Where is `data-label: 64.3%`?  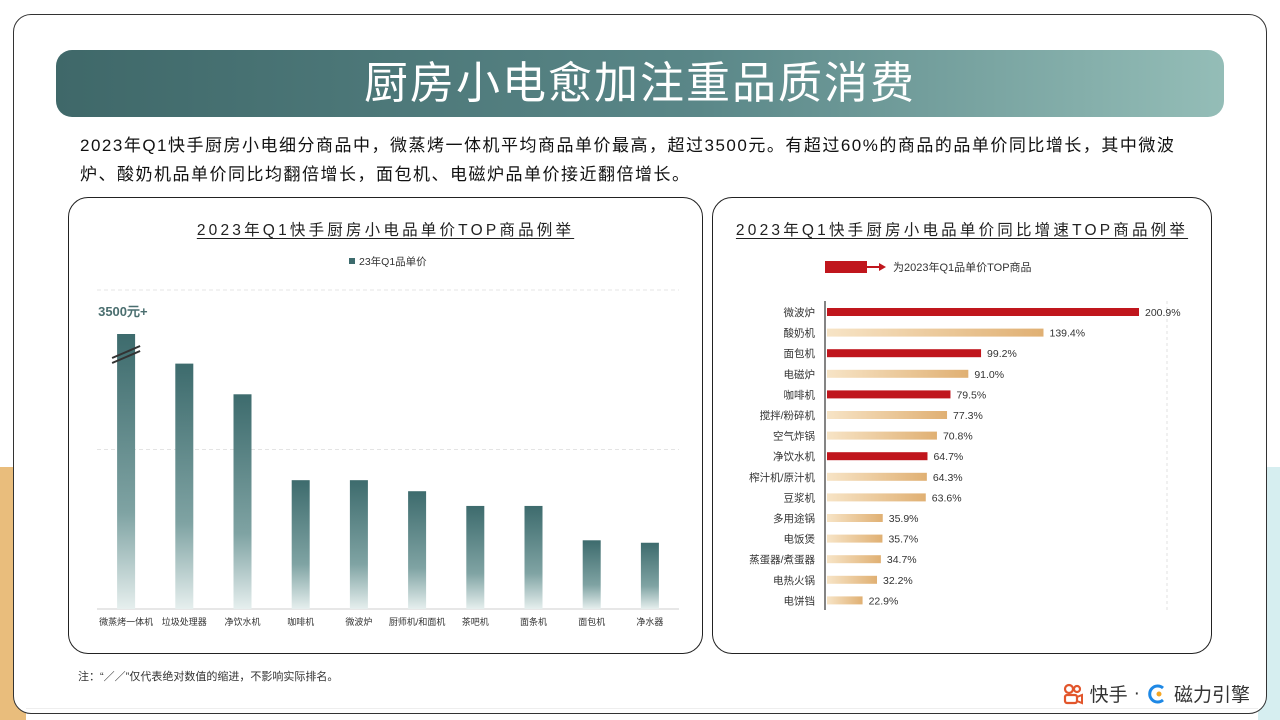
data-label: 64.3% is located at coordinates (948, 478).